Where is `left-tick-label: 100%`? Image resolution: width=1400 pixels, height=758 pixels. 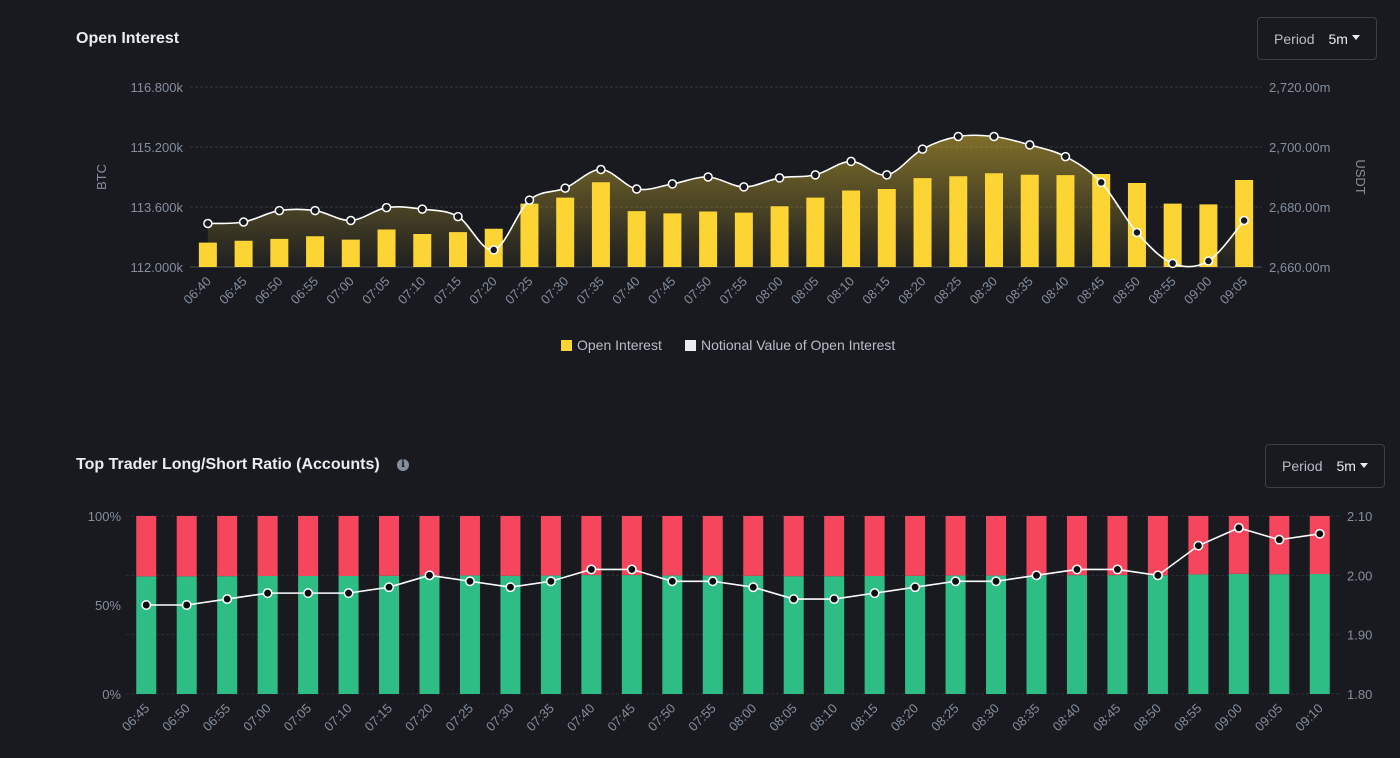 left-tick-label: 100% is located at coordinates (105, 516).